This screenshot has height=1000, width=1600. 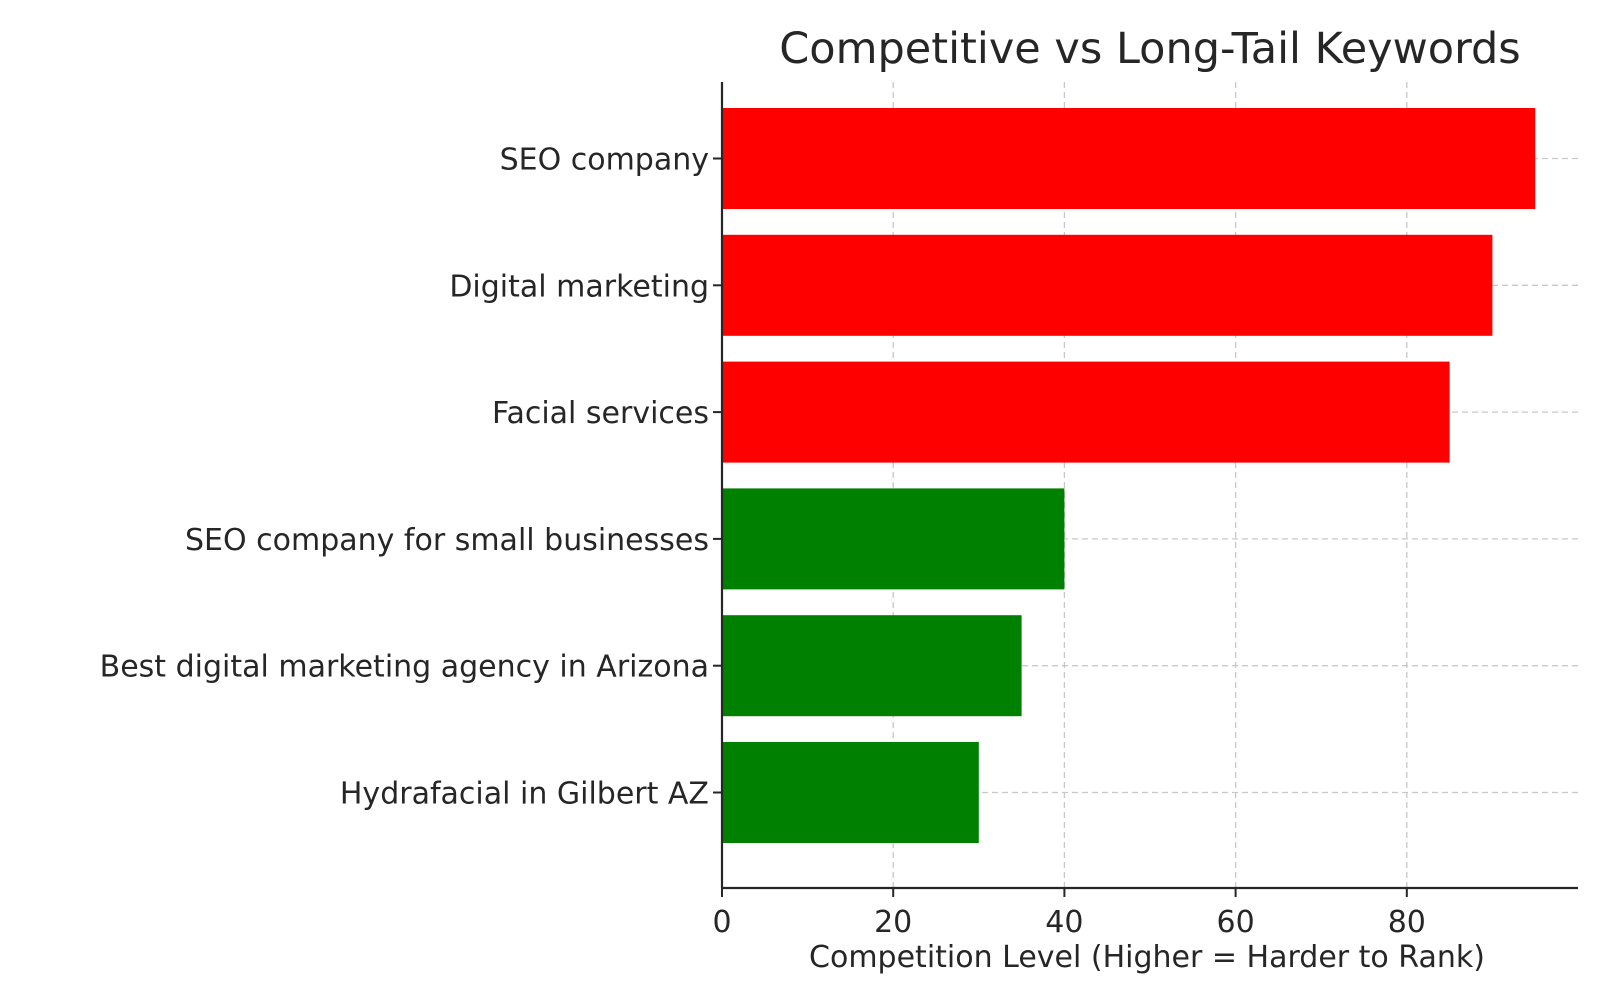 I want to click on y-tick-label: SEO company, so click(x=604, y=160).